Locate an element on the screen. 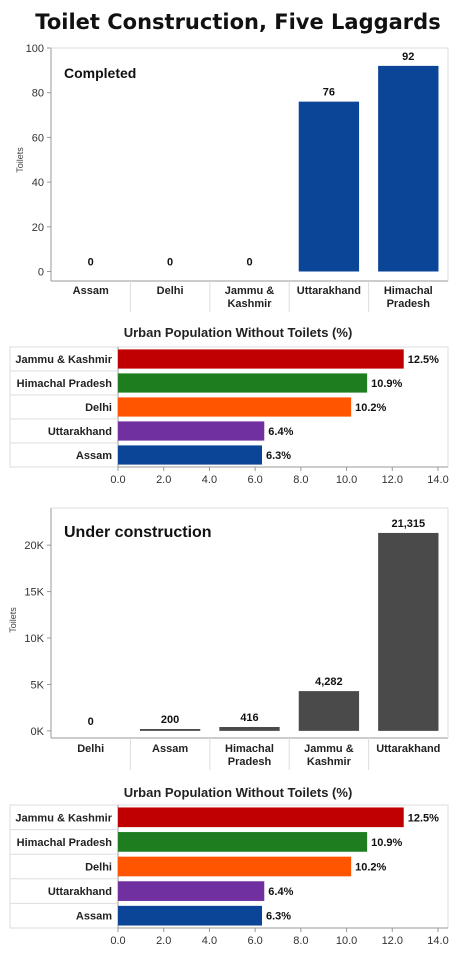 Image resolution: width=476 pixels, height=954 pixels. bar-value-label: 416 is located at coordinates (249, 718).